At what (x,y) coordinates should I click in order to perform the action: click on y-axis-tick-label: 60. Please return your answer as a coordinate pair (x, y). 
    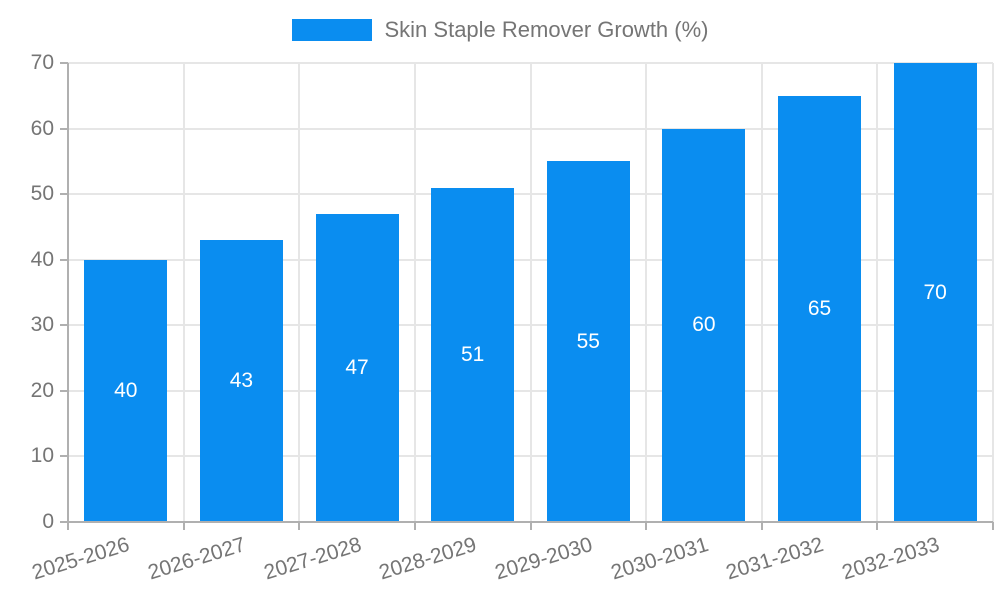
    Looking at the image, I should click on (42, 128).